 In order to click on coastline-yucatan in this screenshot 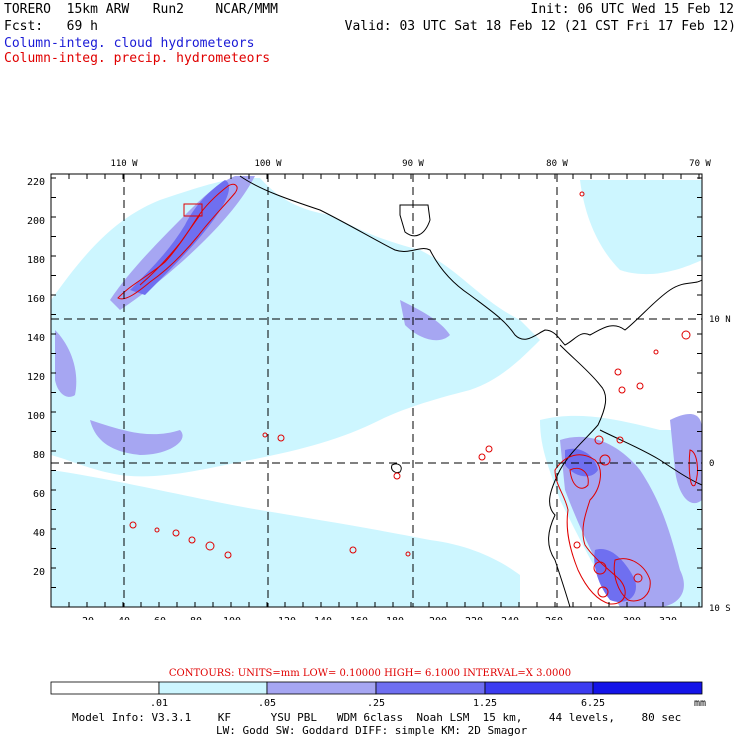, I will do `click(415, 220)`.